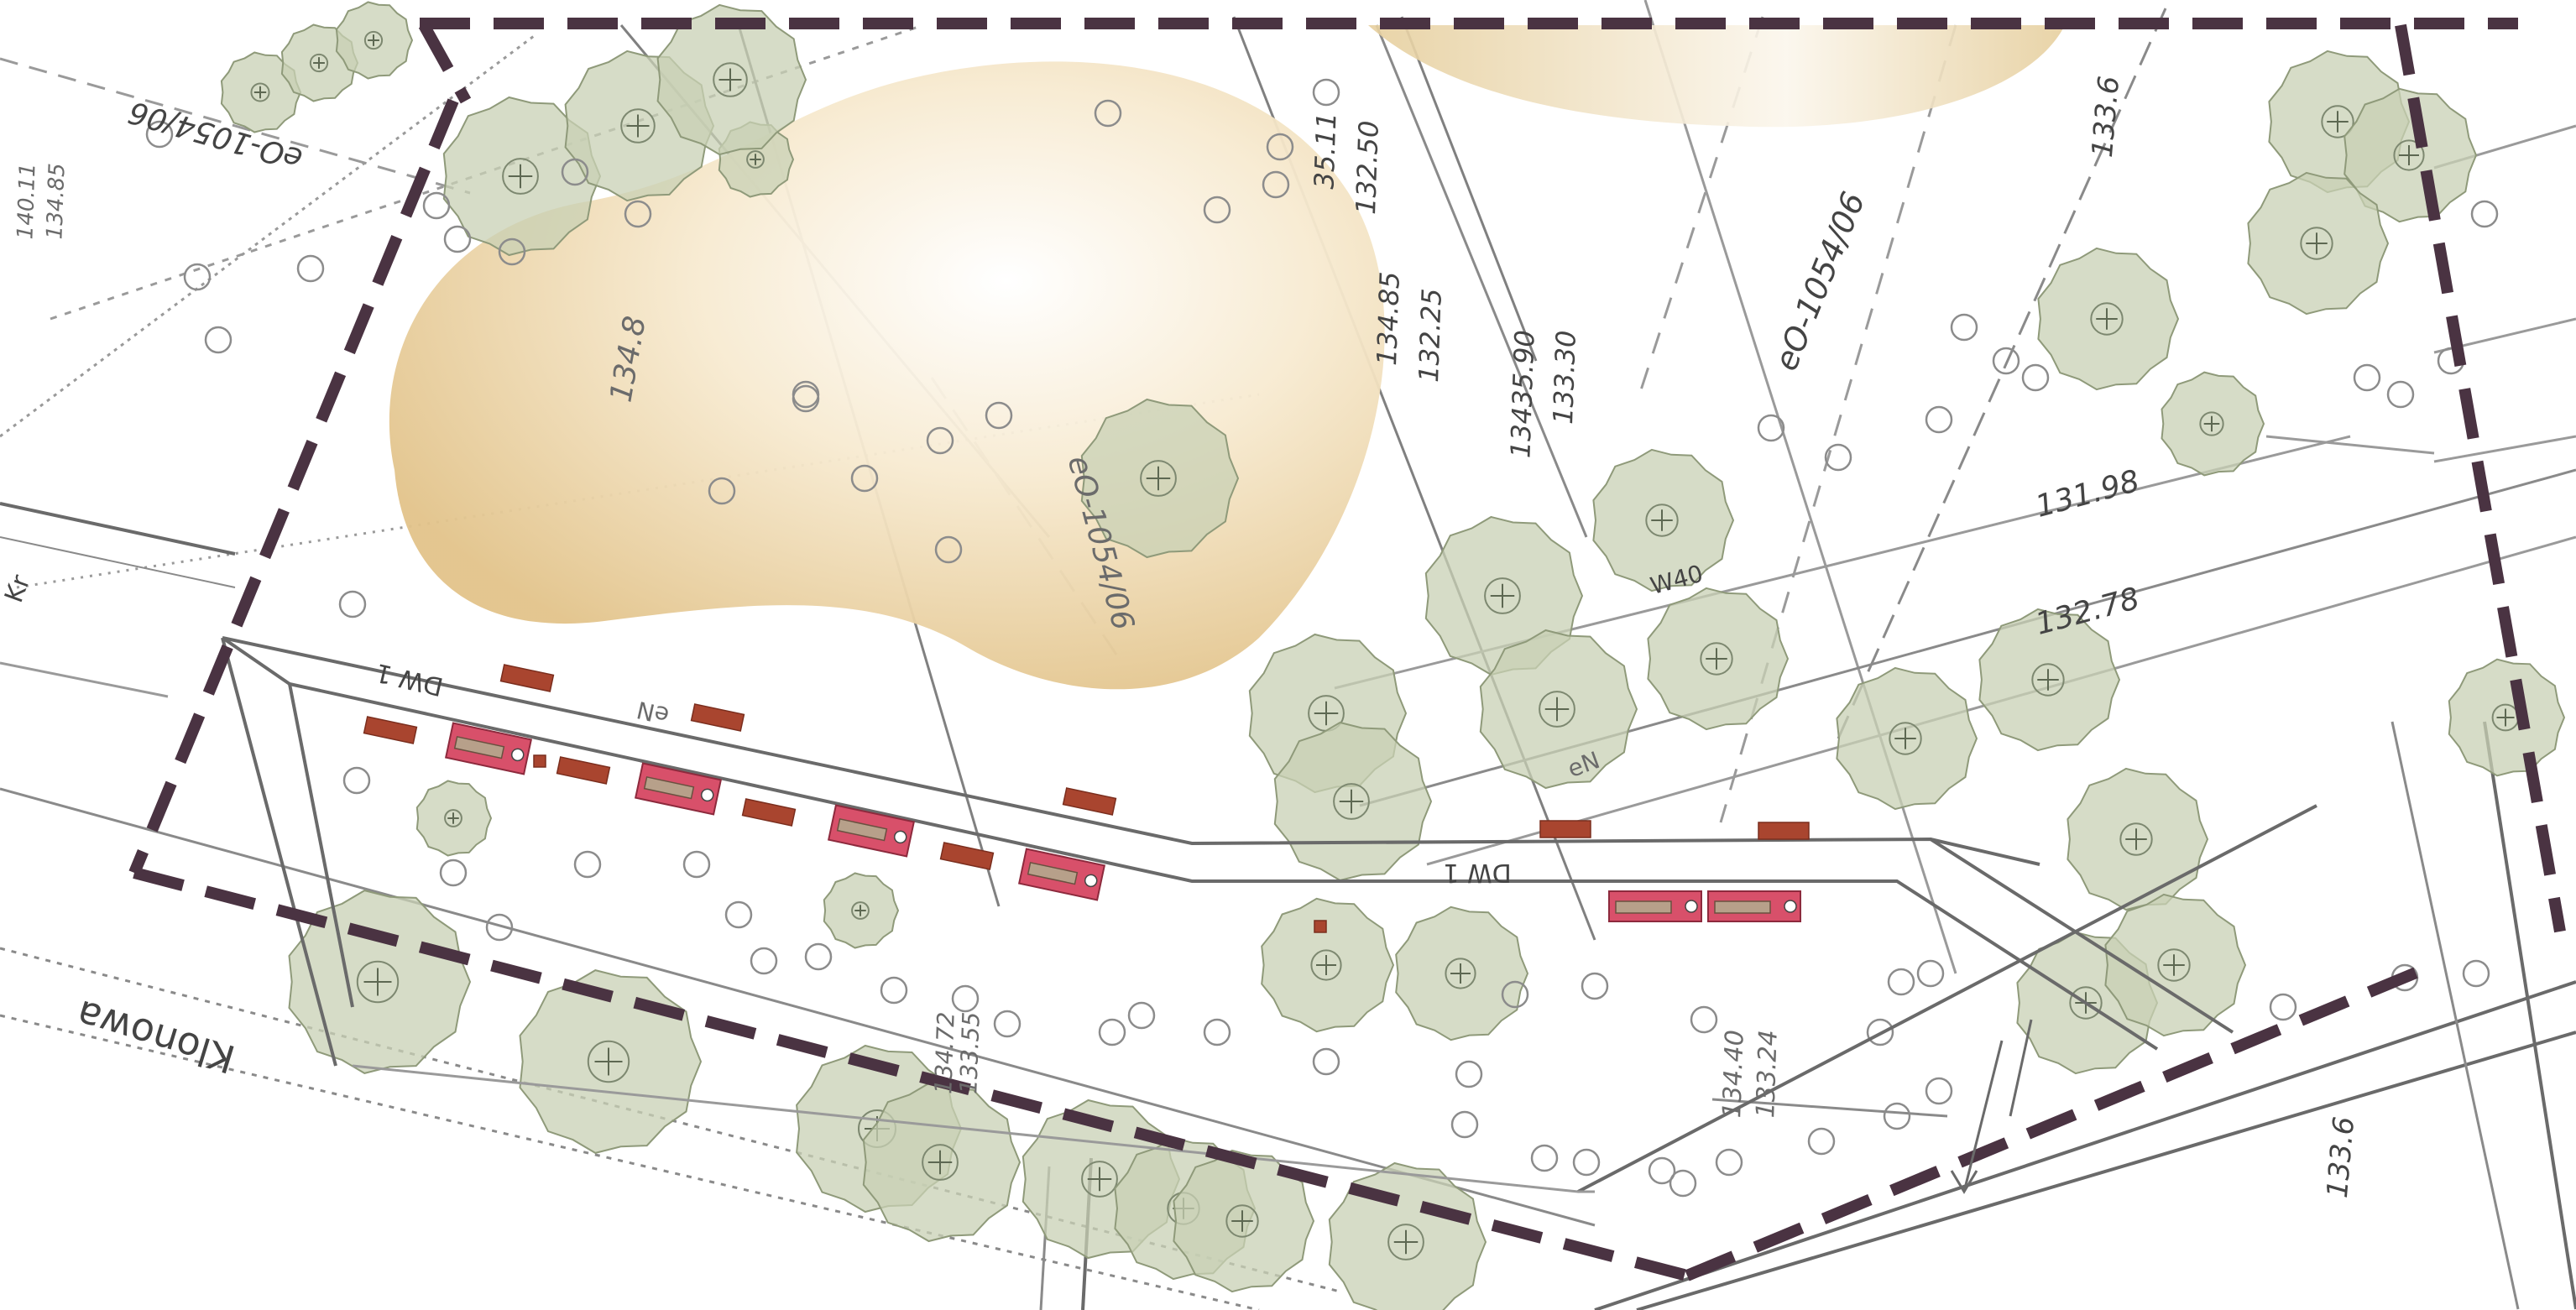 Image resolution: width=2576 pixels, height=1310 pixels. Describe the element at coordinates (1477, 872) in the screenshot. I see `path-label-2: DW 1` at that location.